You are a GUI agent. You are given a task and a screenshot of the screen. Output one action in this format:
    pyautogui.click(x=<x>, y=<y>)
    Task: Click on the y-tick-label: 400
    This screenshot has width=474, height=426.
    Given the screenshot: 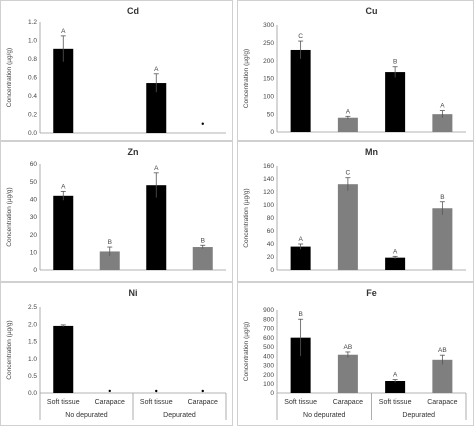 What is the action you would take?
    pyautogui.click(x=268, y=356)
    